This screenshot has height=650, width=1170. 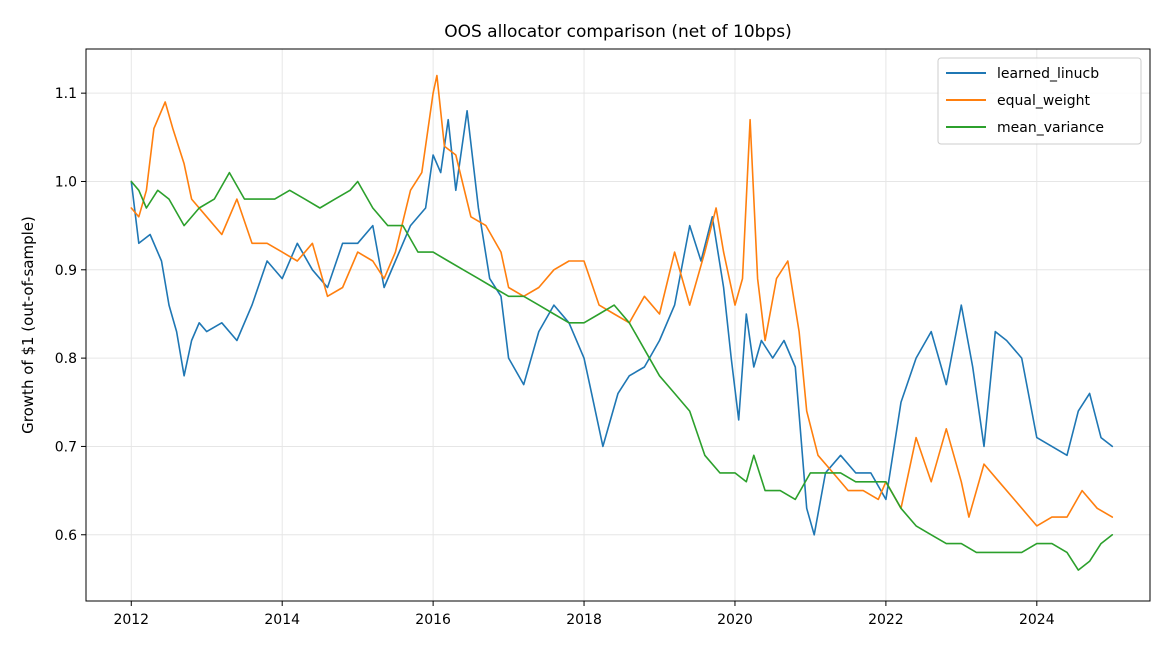 What do you see at coordinates (433, 620) in the screenshot?
I see `x-tick-label: 2016` at bounding box center [433, 620].